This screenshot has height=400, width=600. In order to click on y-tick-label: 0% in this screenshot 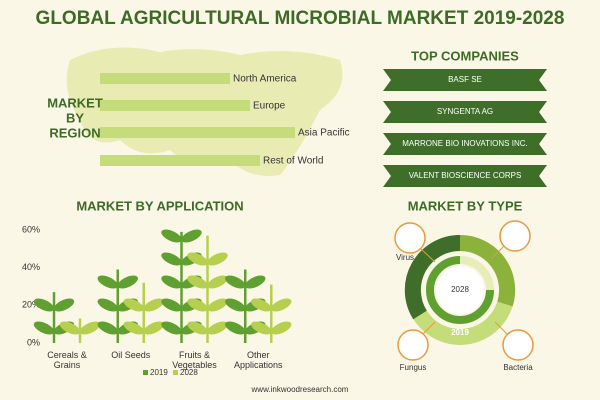, I will do `click(33, 342)`.